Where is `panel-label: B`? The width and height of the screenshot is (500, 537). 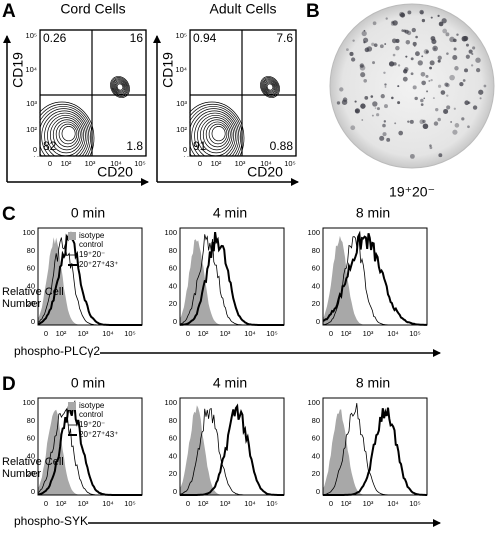 panel-label: B is located at coordinates (313, 11).